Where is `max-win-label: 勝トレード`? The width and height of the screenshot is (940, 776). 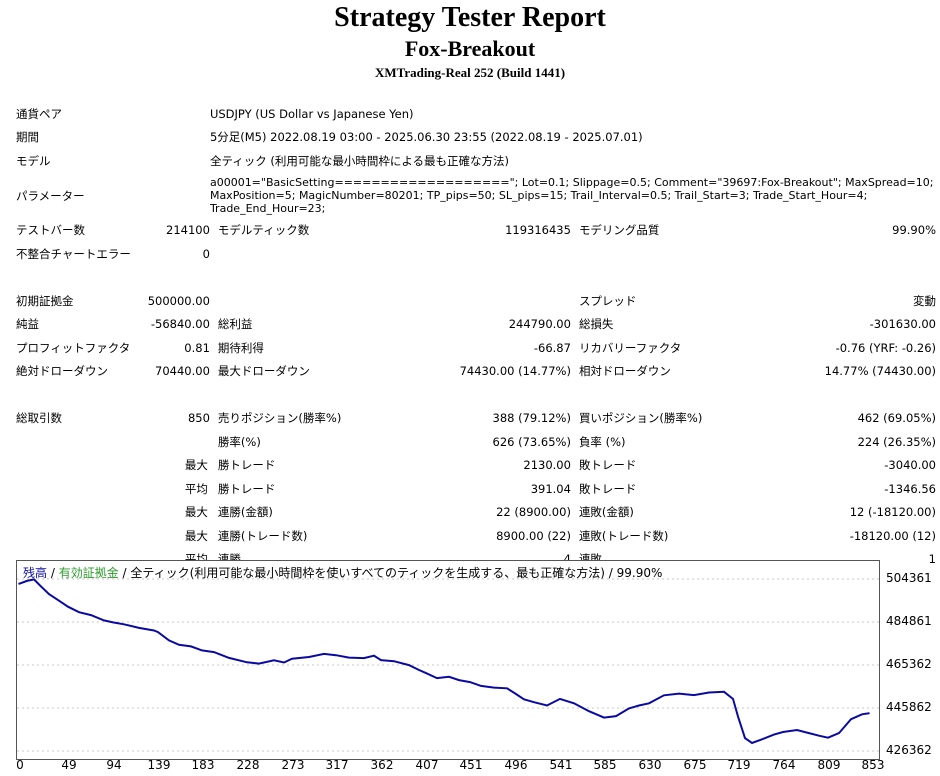 max-win-label: 勝トレード is located at coordinates (246, 465).